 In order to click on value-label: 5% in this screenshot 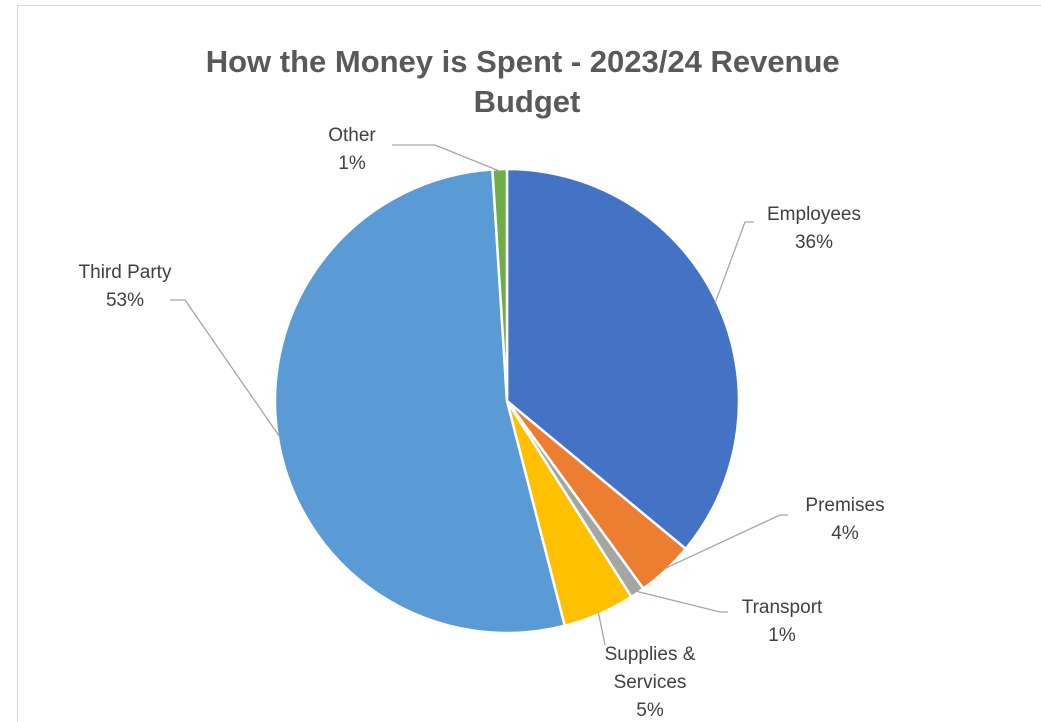, I will do `click(650, 710)`.